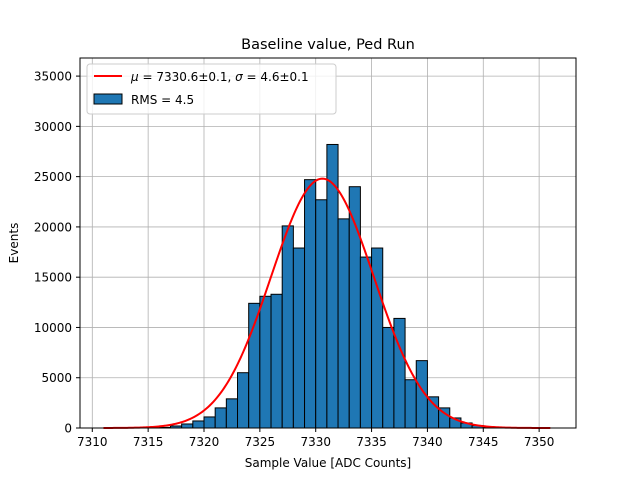  I want to click on legend-fit-label: μ = 7330.6±0.1, σ = 4.6±0.1, so click(219, 77).